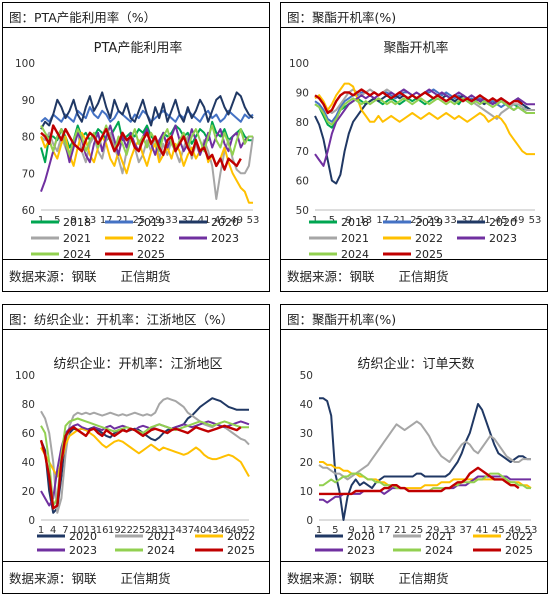 The width and height of the screenshot is (550, 596). I want to click on x-tick-label: 43, so click(212, 530).